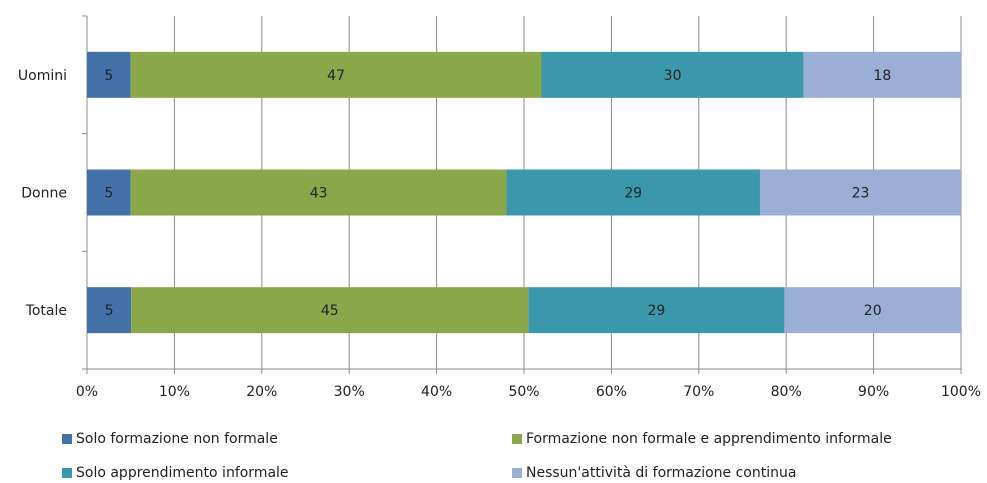 The image size is (987, 483). What do you see at coordinates (44, 194) in the screenshot?
I see `category-label: Donne` at bounding box center [44, 194].